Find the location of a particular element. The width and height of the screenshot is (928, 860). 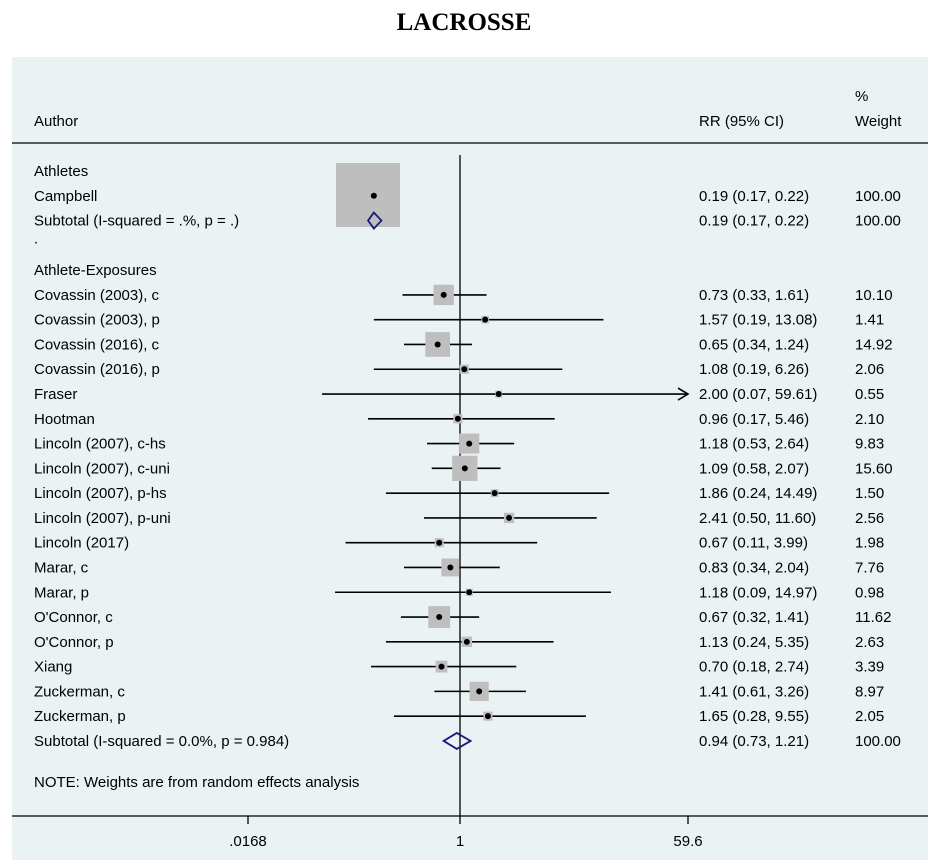

group-label: Athletes is located at coordinates (61, 171).